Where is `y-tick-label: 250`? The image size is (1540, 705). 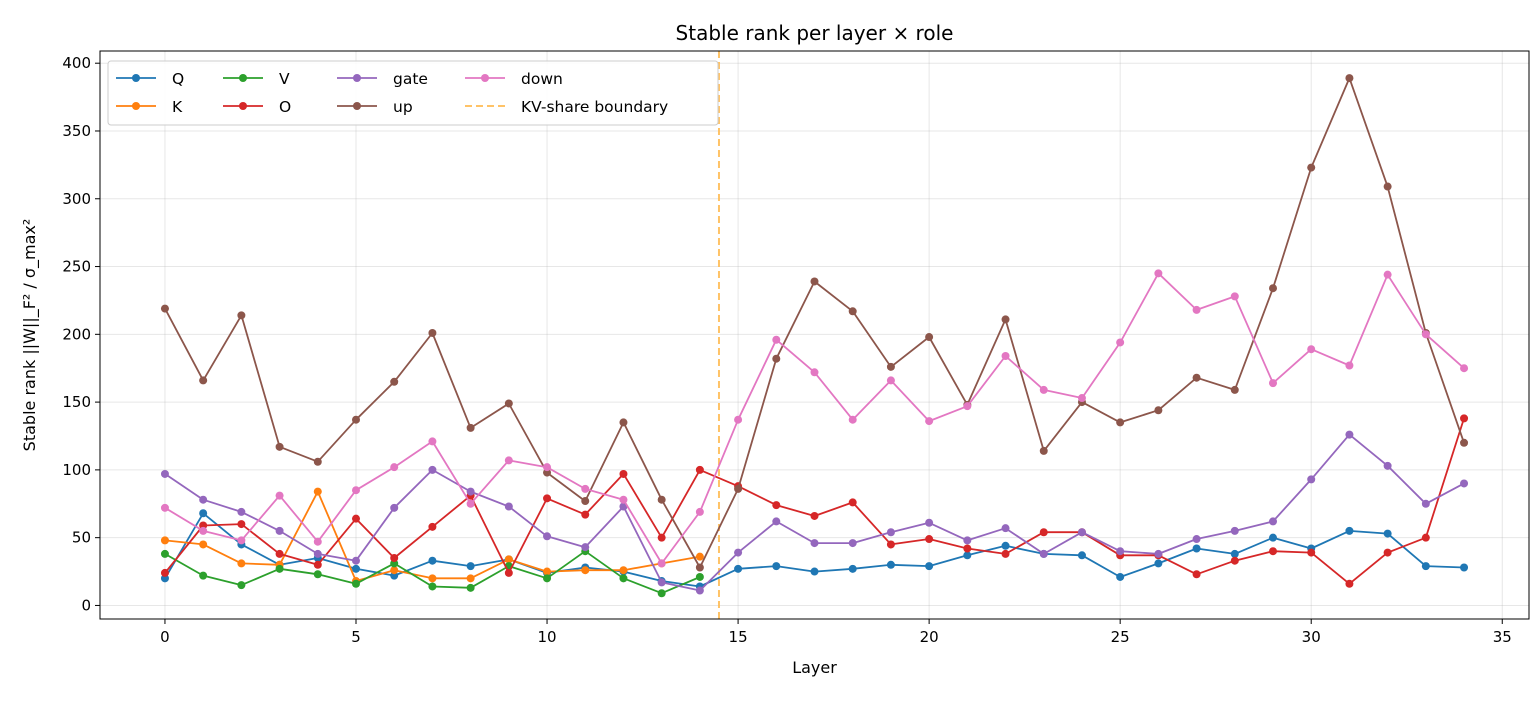 y-tick-label: 250 is located at coordinates (76, 267).